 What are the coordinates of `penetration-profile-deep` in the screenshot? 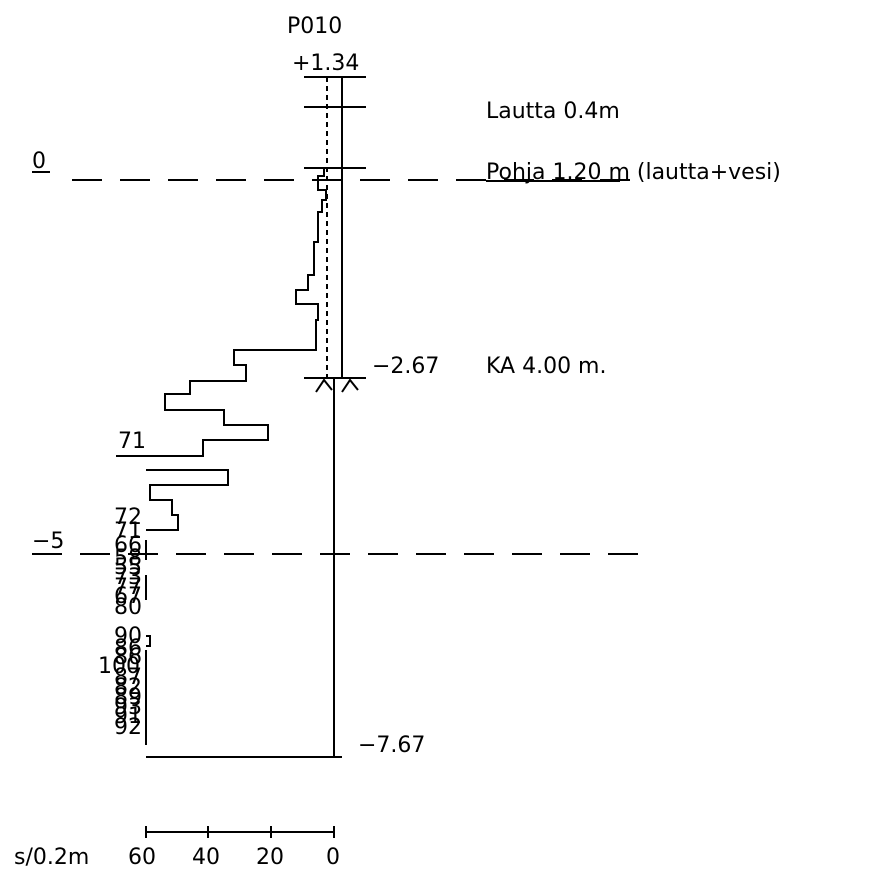 It's located at (148, 642).